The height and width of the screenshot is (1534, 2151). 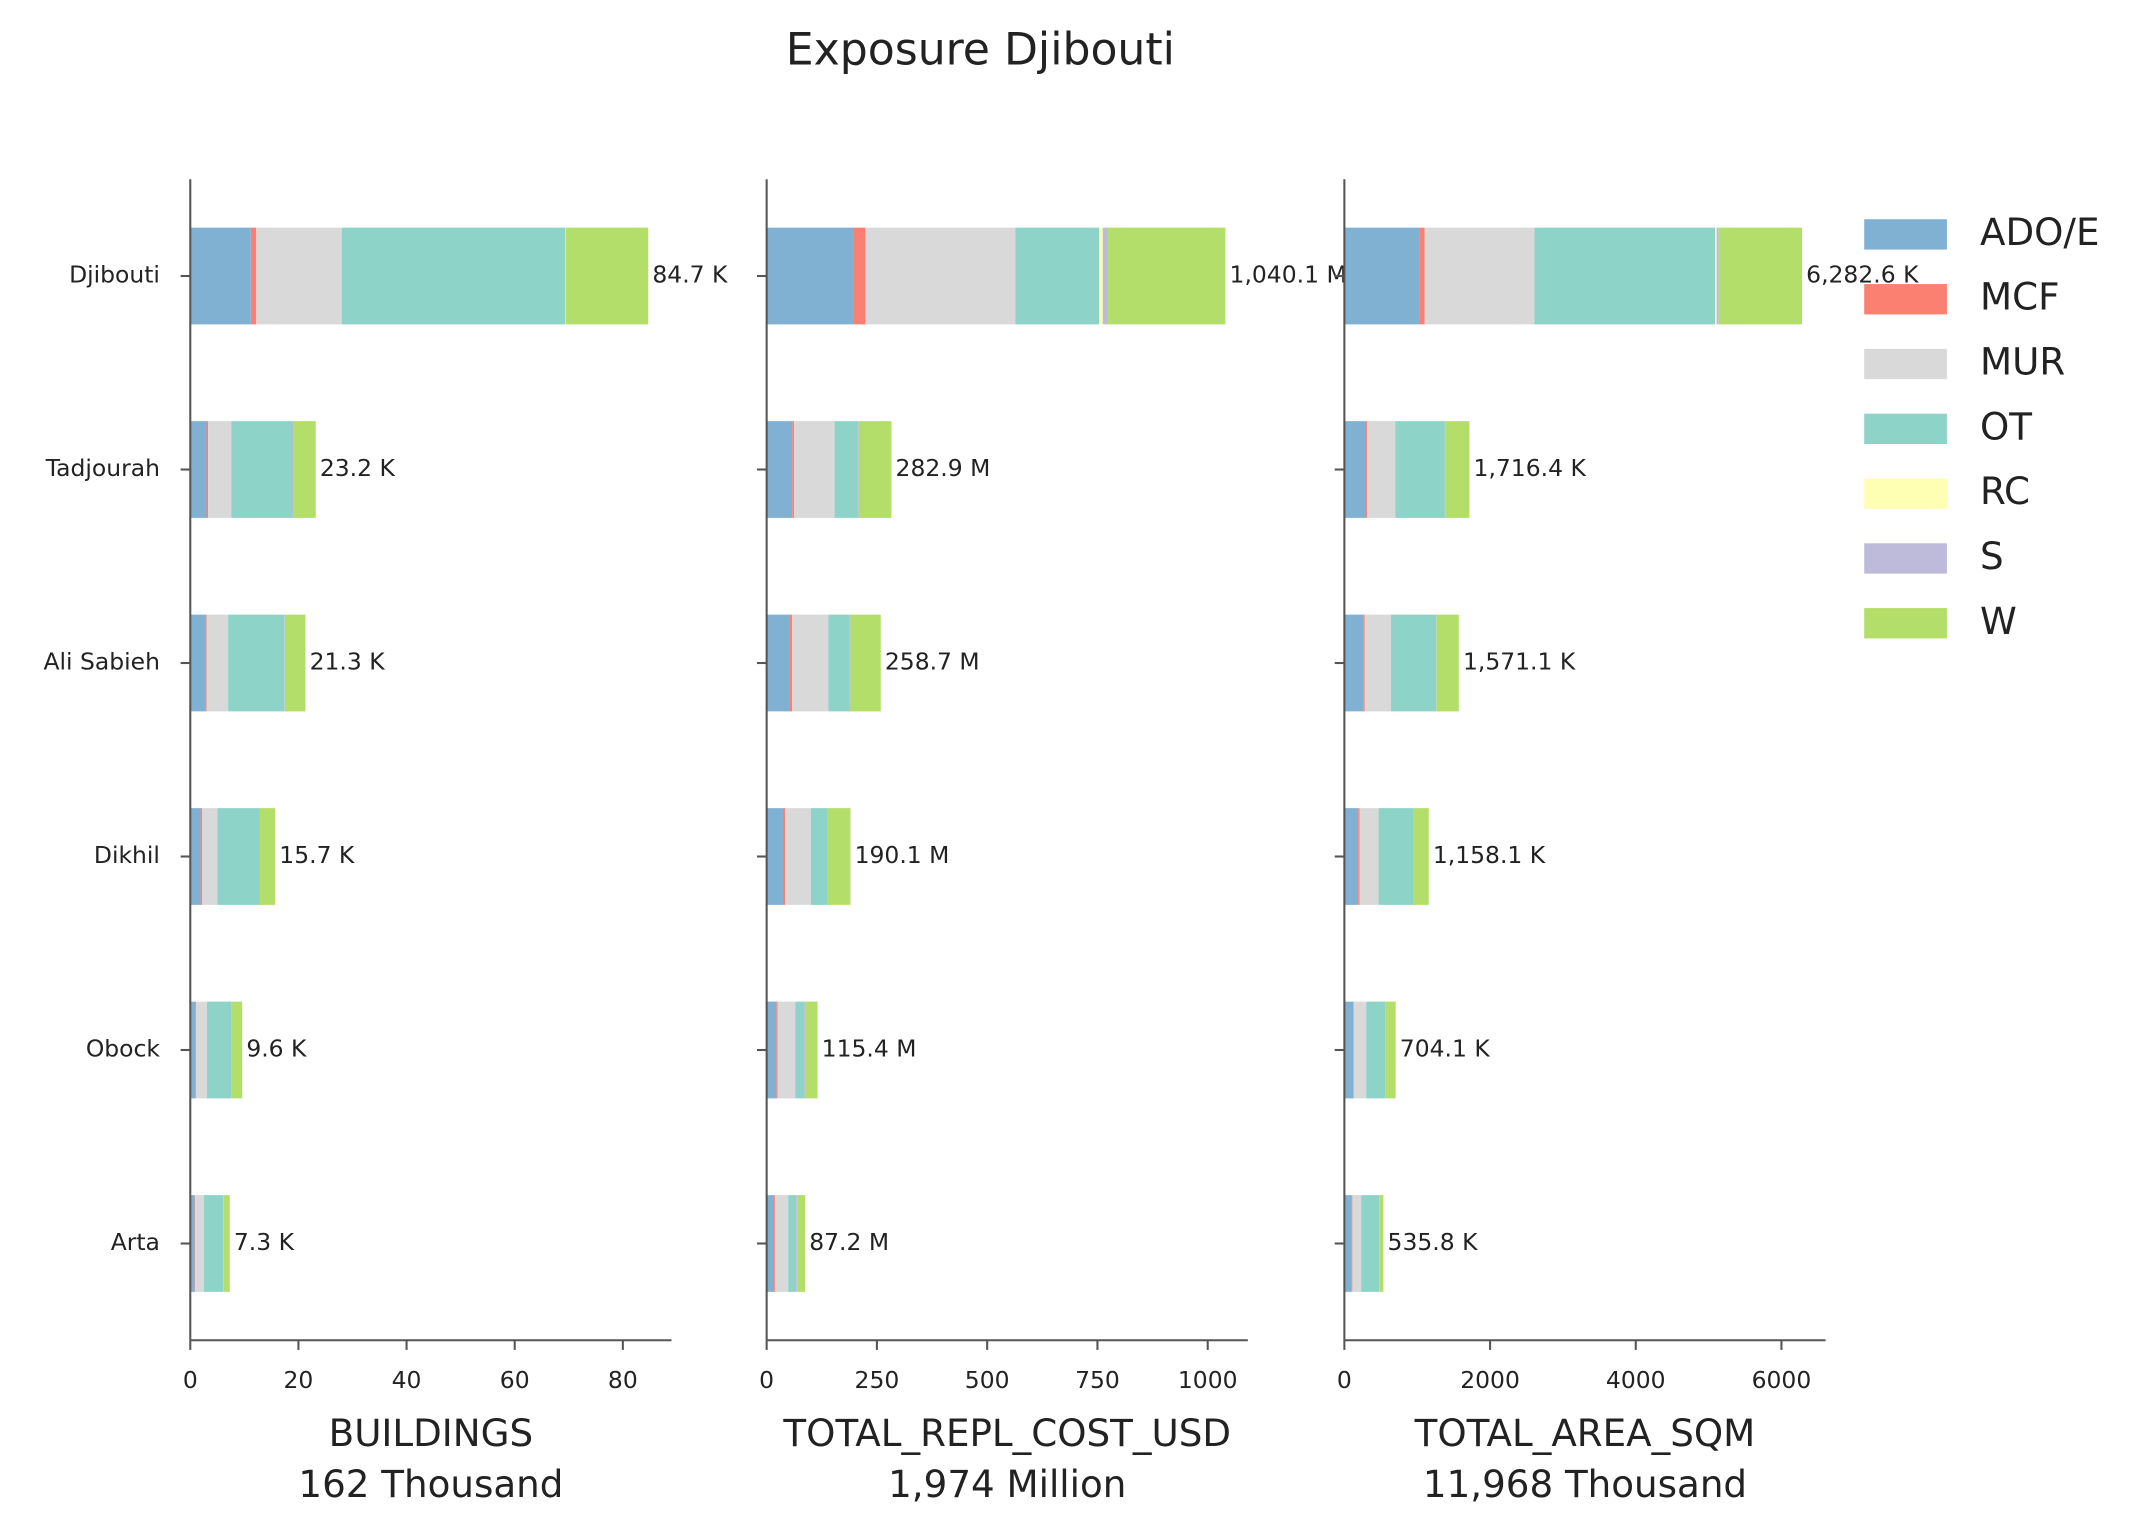 What do you see at coordinates (849, 1242) in the screenshot?
I see `value-label: 87.2 M` at bounding box center [849, 1242].